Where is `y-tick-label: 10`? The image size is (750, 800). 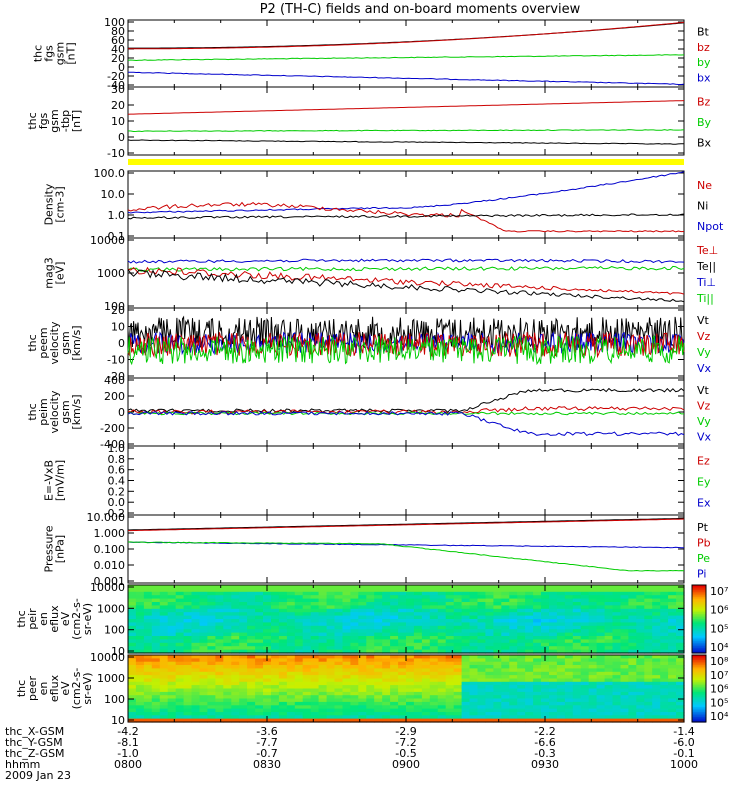
y-tick-label: 10 is located at coordinates (118, 327).